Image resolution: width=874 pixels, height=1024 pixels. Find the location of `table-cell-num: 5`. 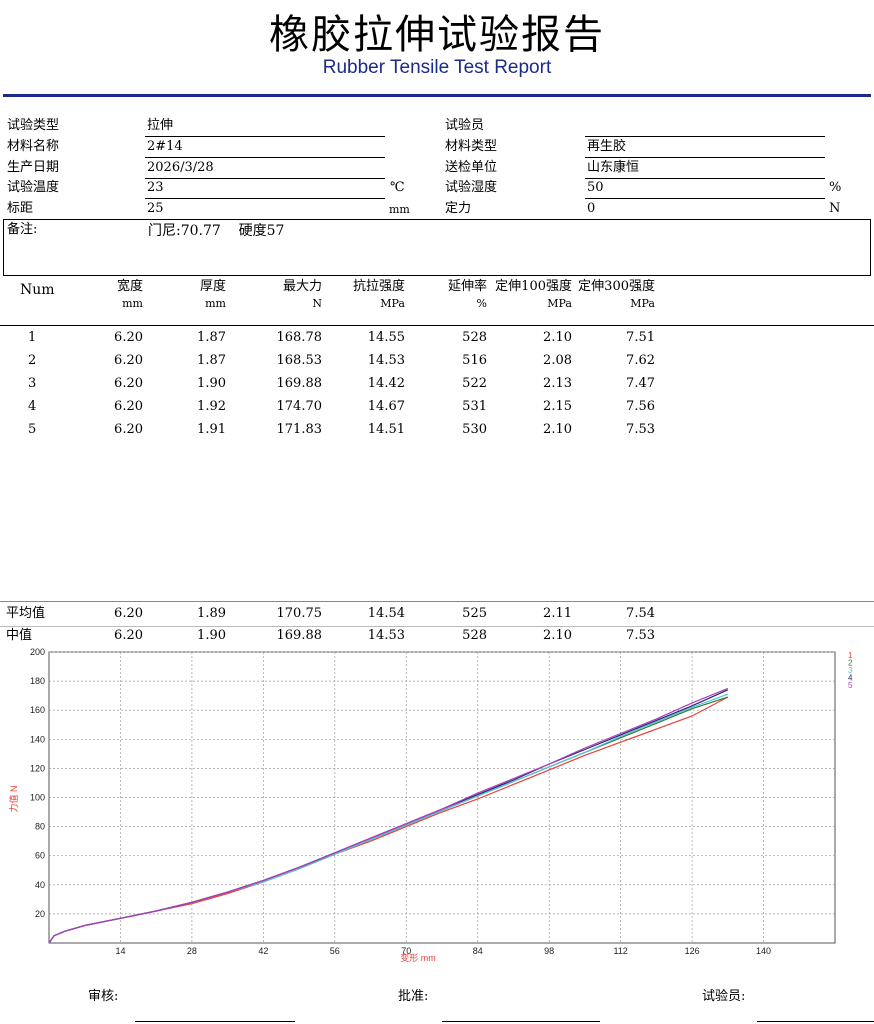

table-cell-num: 5 is located at coordinates (32, 429).